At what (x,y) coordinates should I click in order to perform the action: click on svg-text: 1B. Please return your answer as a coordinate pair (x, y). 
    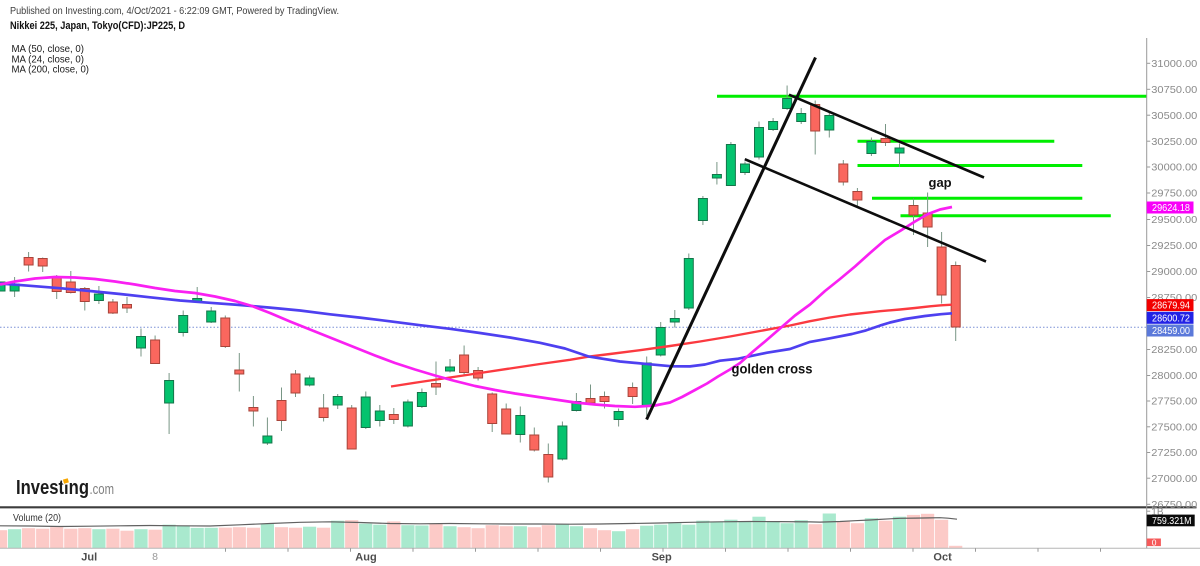
    Looking at the image, I should click on (1157, 512).